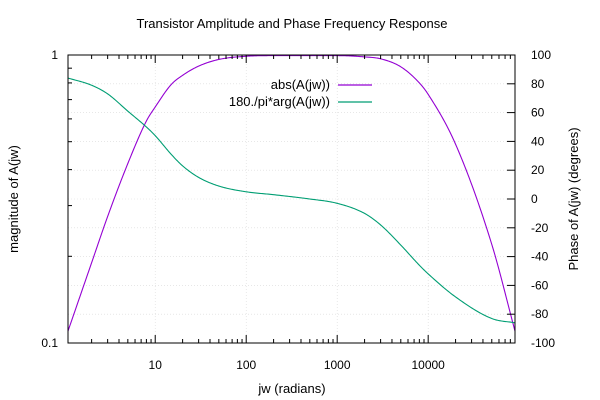 The width and height of the screenshot is (600, 400). I want to click on y2-tick-label: -60, so click(540, 285).